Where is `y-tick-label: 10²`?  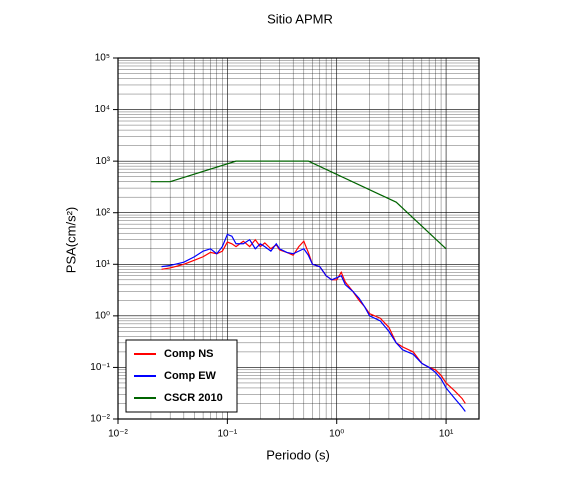 y-tick-label: 10² is located at coordinates (103, 212).